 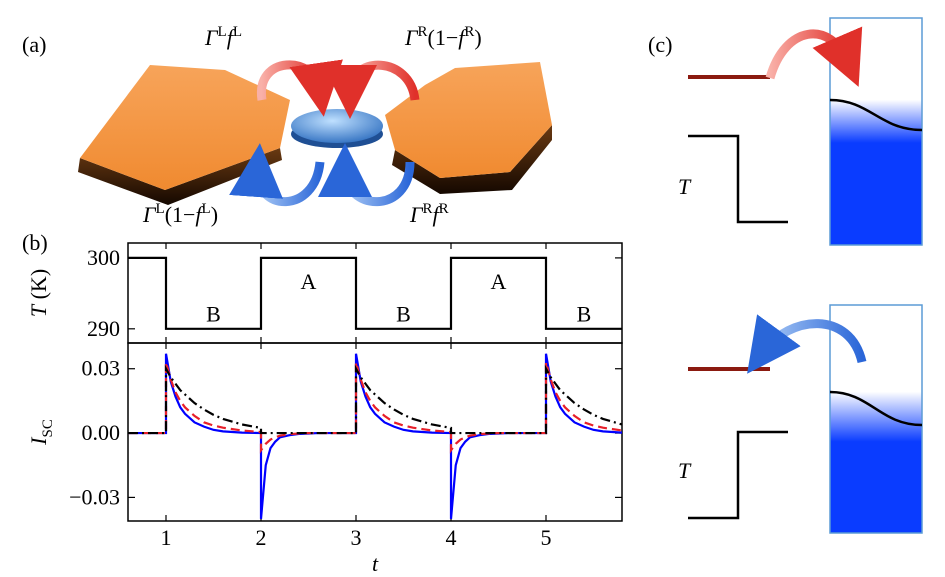 I want to click on temperature-step-down, so click(x=738, y=179).